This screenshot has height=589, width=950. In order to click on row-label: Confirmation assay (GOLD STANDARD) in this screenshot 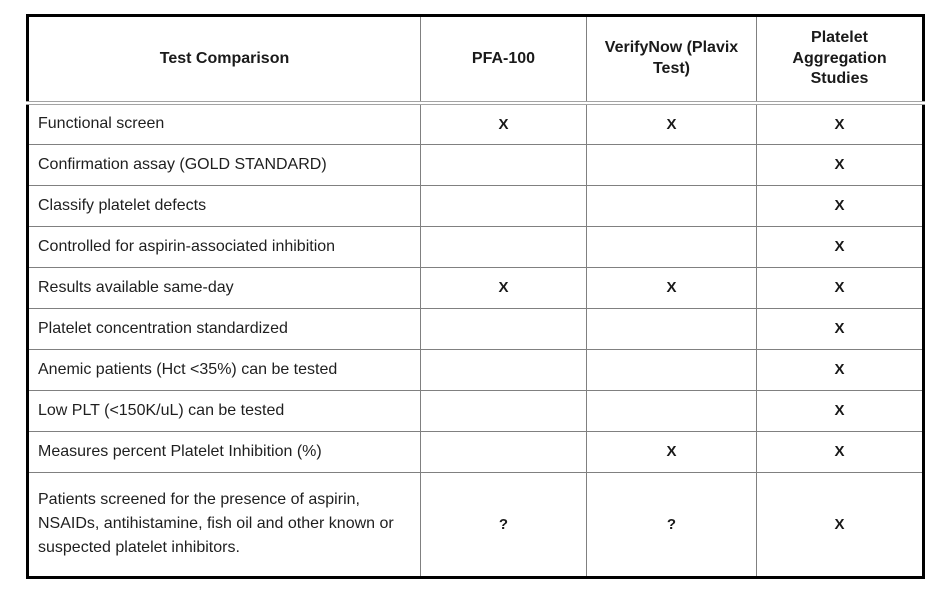, I will do `click(224, 164)`.